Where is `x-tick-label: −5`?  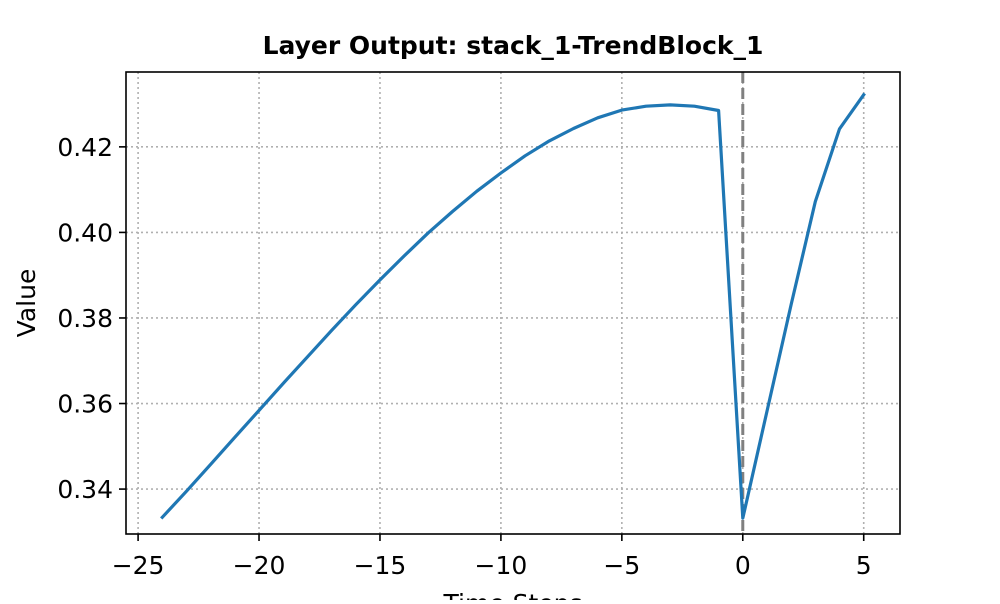
x-tick-label: −5 is located at coordinates (621, 565).